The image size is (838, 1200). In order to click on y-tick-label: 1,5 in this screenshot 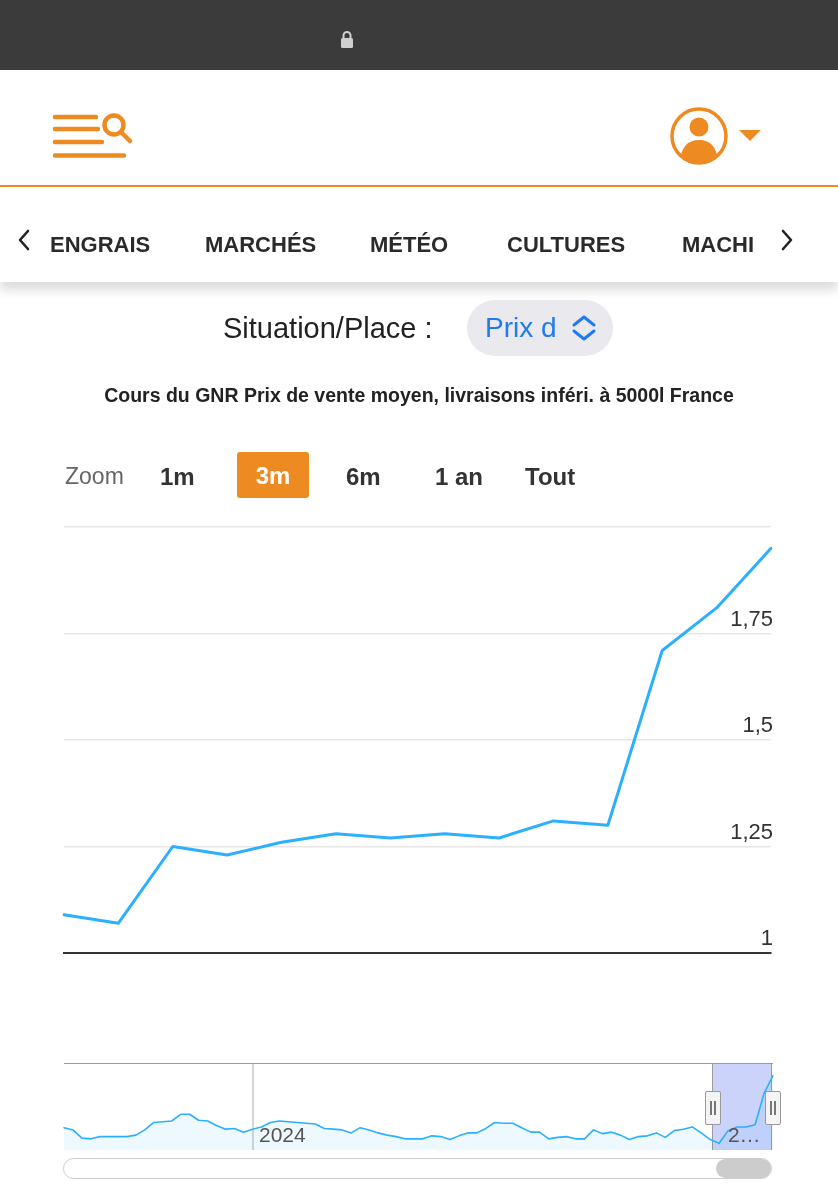, I will do `click(757, 725)`.